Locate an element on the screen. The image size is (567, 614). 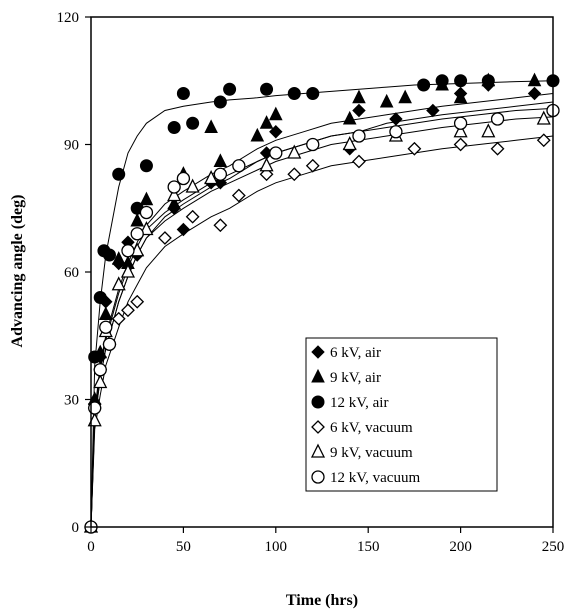
legend-label: 6 kV, vacuum is located at coordinates (371, 428).